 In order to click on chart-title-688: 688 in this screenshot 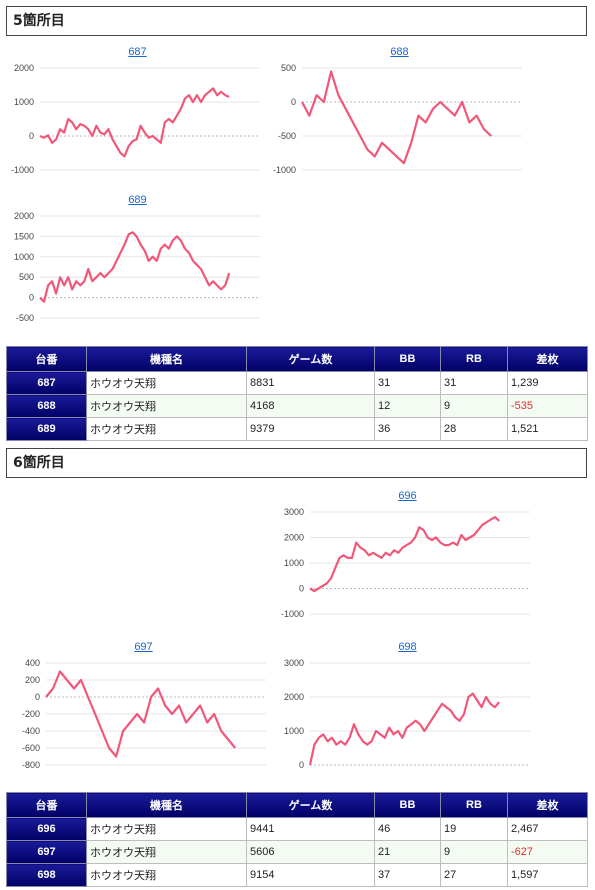, I will do `click(399, 52)`.